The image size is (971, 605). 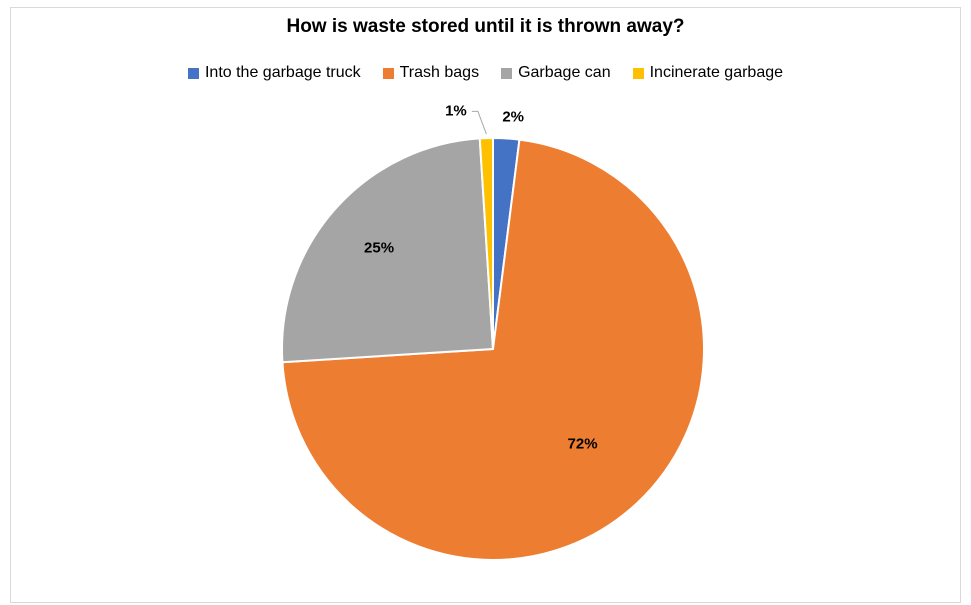 I want to click on legend-item-trash-bags: Trash bags, so click(x=431, y=73).